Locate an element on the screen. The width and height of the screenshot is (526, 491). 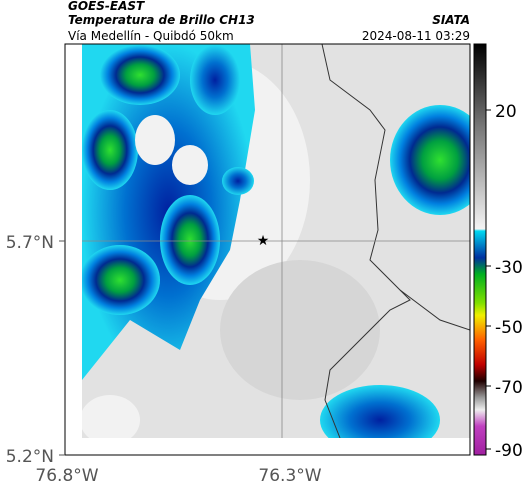
x-label: 76.3°W is located at coordinates (289, 476).